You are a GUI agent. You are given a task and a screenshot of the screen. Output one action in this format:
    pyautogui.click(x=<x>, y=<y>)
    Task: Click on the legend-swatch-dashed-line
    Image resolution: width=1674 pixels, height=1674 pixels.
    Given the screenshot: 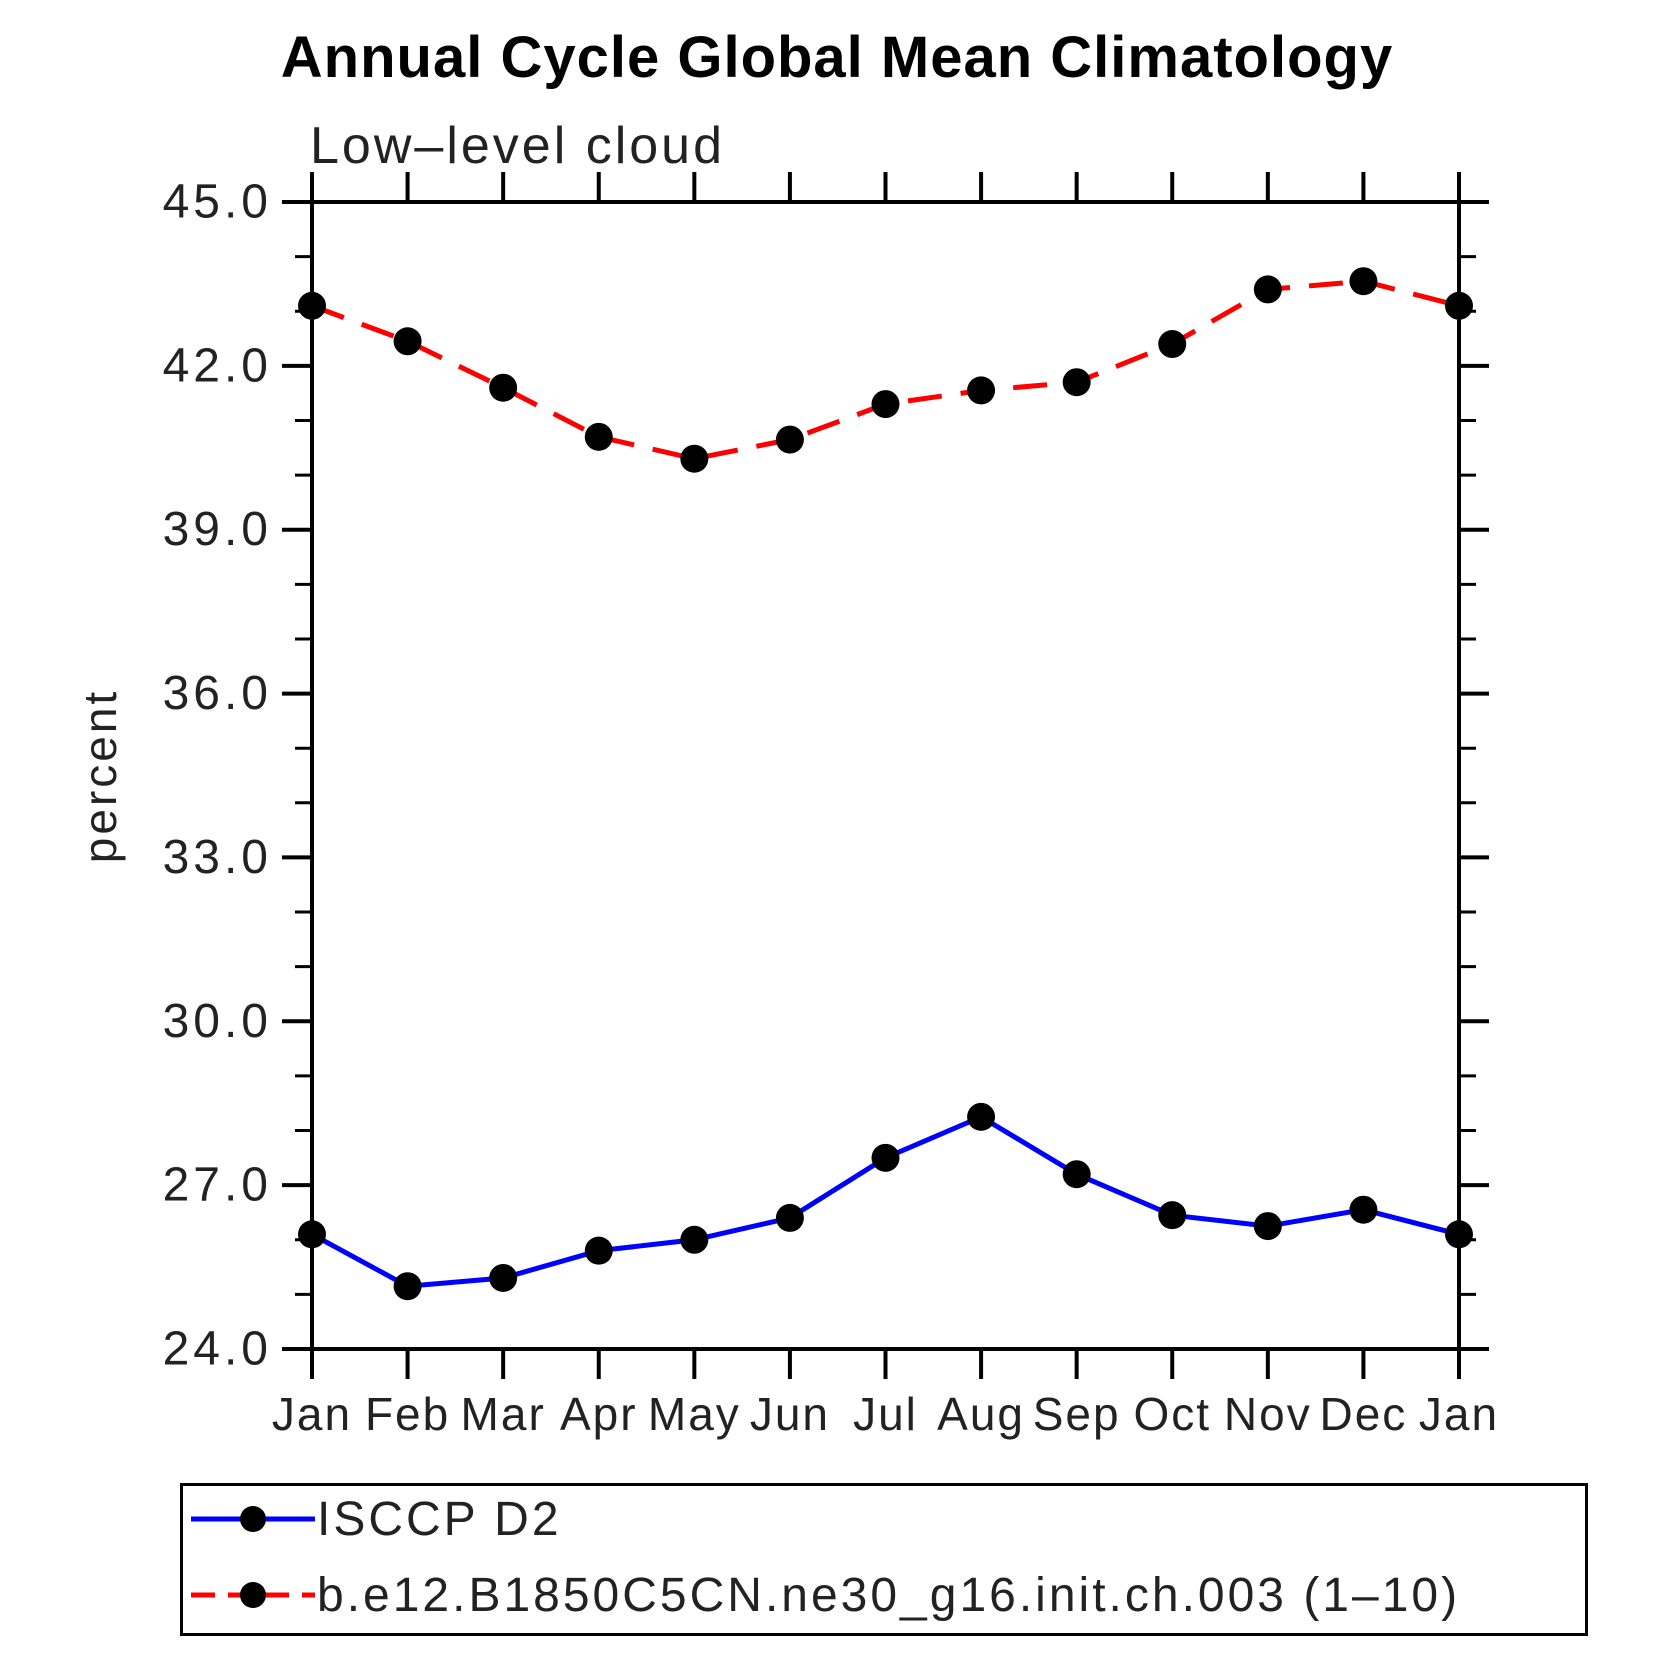 What is the action you would take?
    pyautogui.click(x=253, y=1595)
    